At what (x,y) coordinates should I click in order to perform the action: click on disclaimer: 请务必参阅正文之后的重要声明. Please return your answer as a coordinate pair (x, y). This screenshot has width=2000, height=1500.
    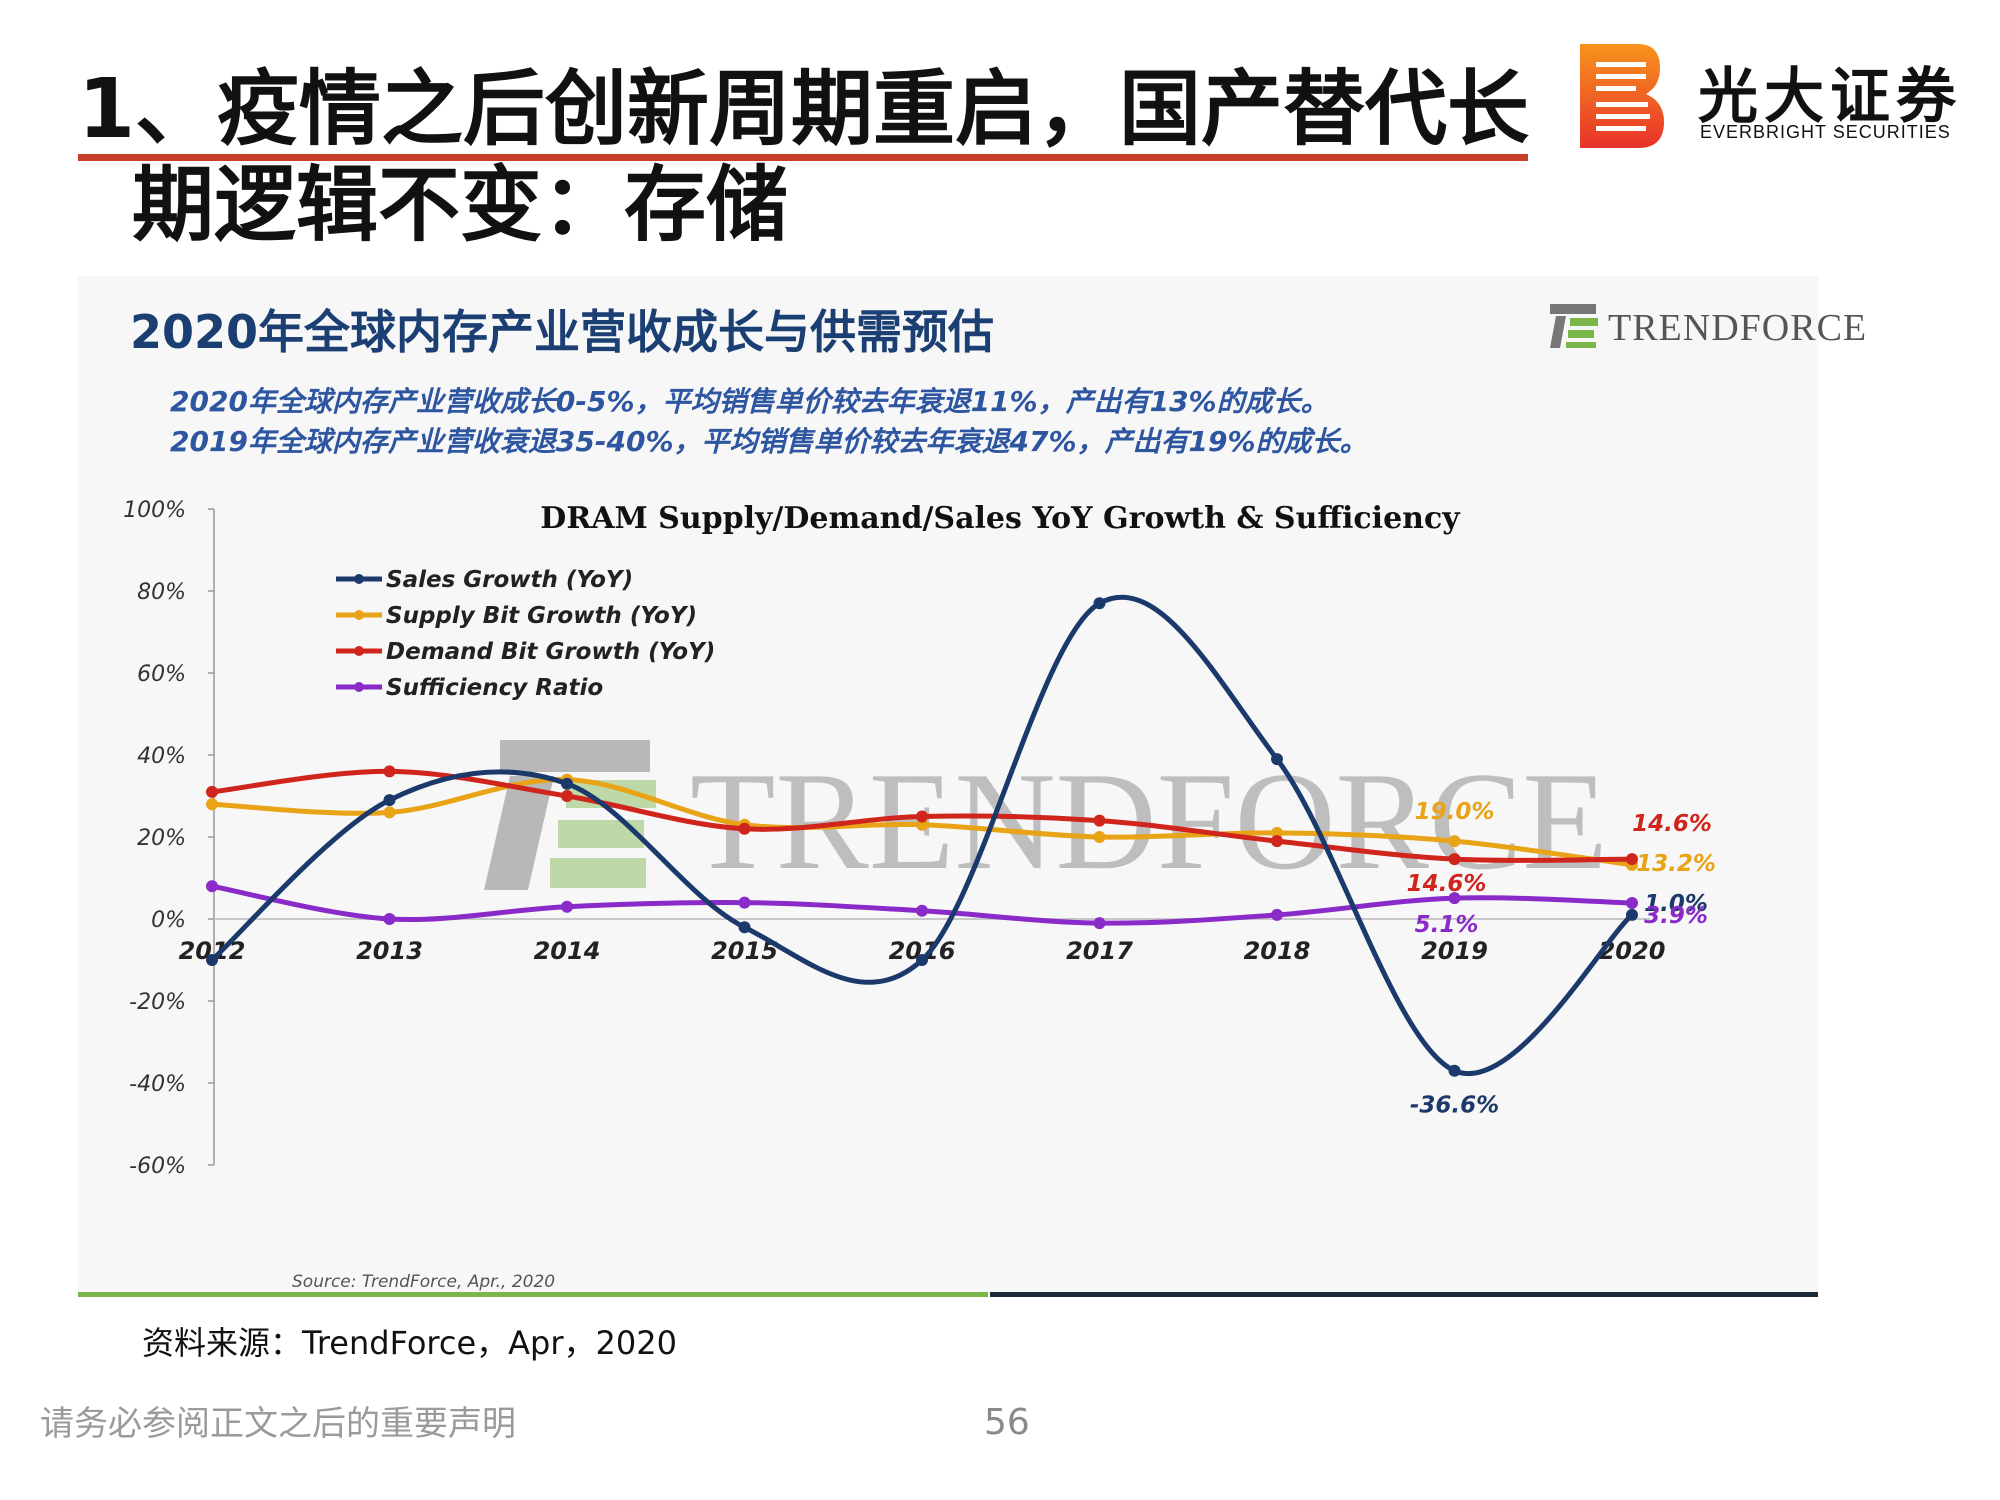
    Looking at the image, I should click on (278, 1424).